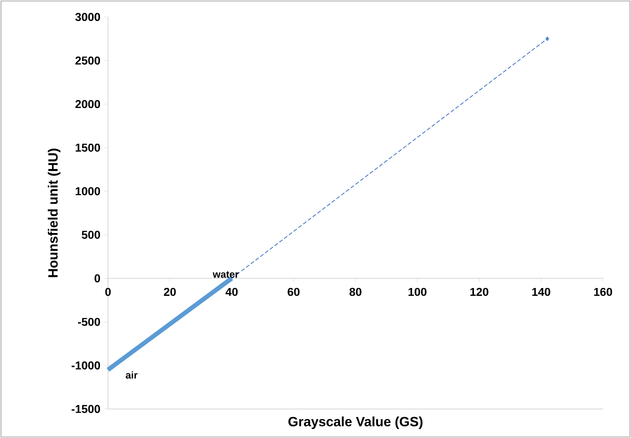 This screenshot has height=438, width=631. I want to click on y-tick-label: -1000, so click(86, 365).